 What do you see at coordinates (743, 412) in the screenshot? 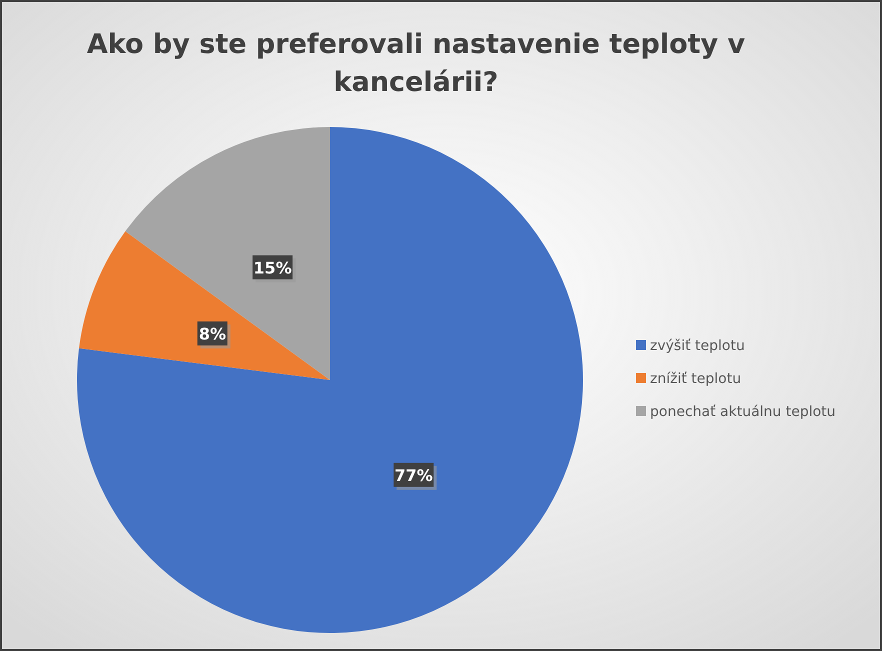
I see `legend-label: ponechať aktuálnu teplotu` at bounding box center [743, 412].